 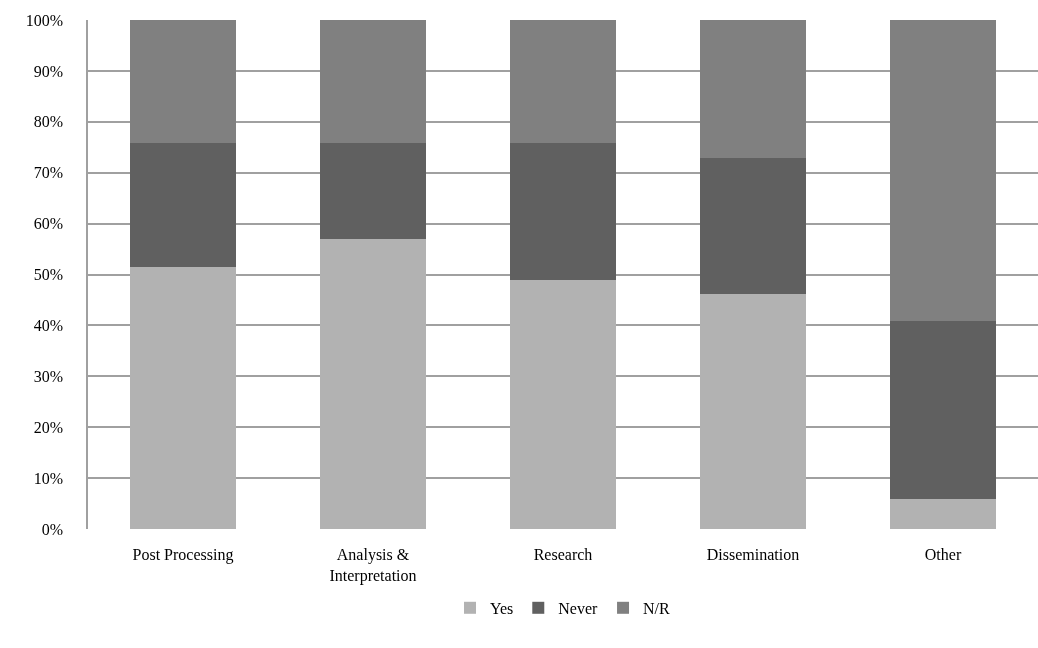 I want to click on y-tick-label: 80%, so click(x=48, y=122).